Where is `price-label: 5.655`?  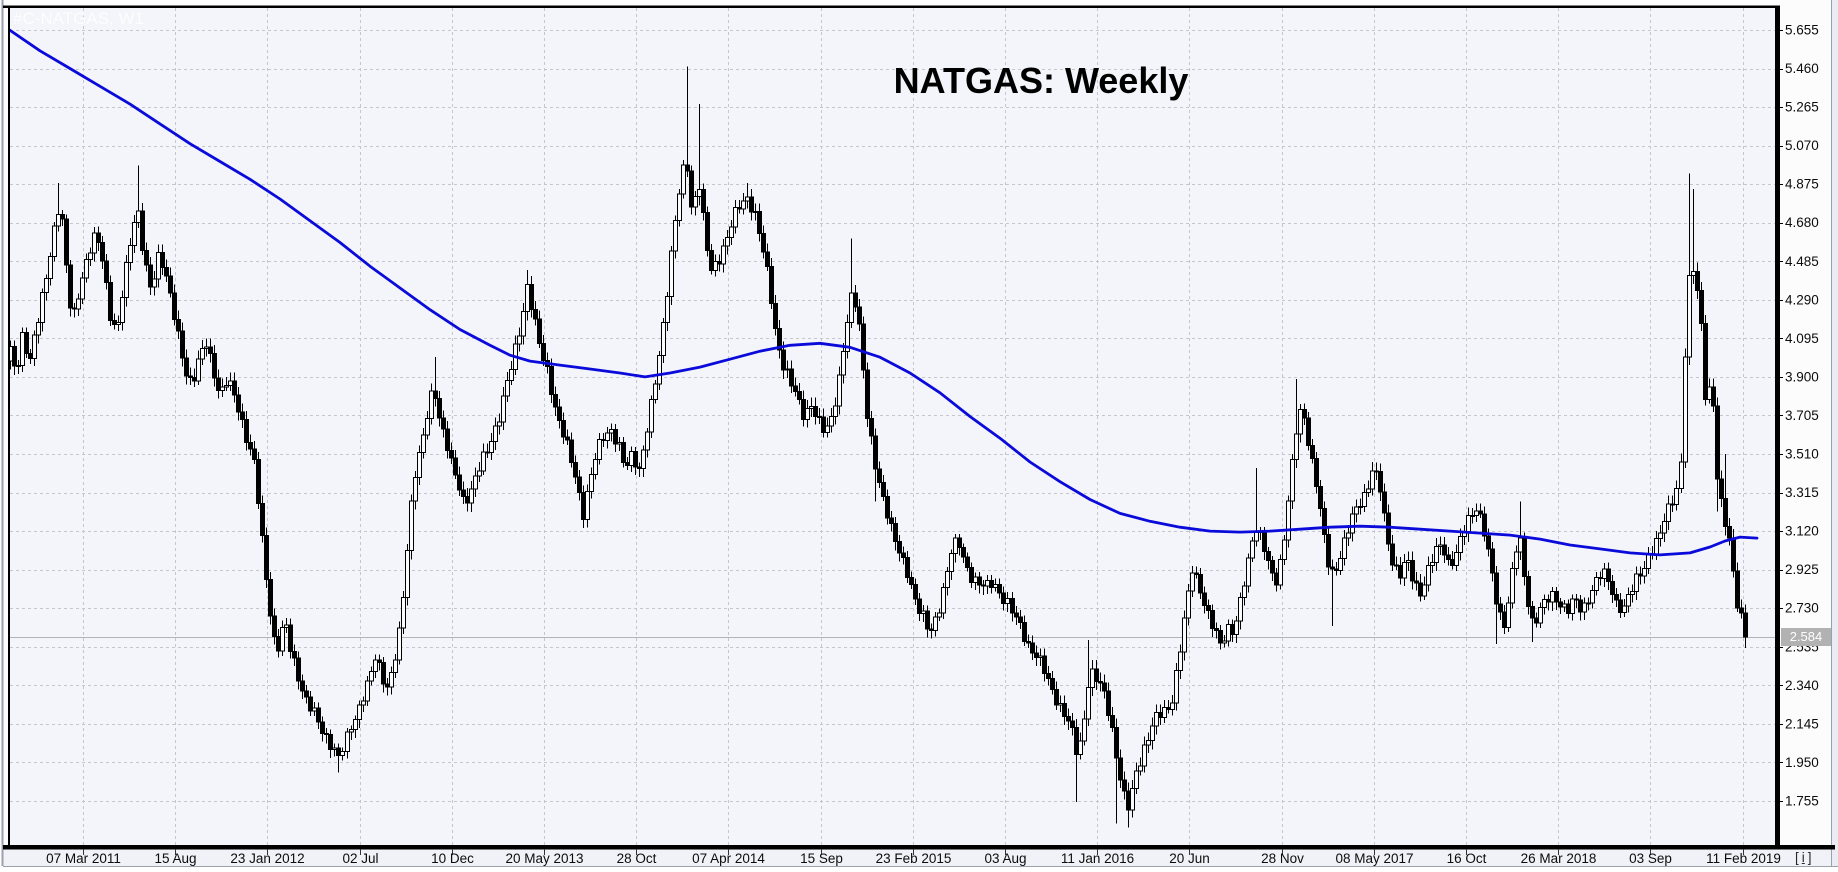
price-label: 5.655 is located at coordinates (1802, 30).